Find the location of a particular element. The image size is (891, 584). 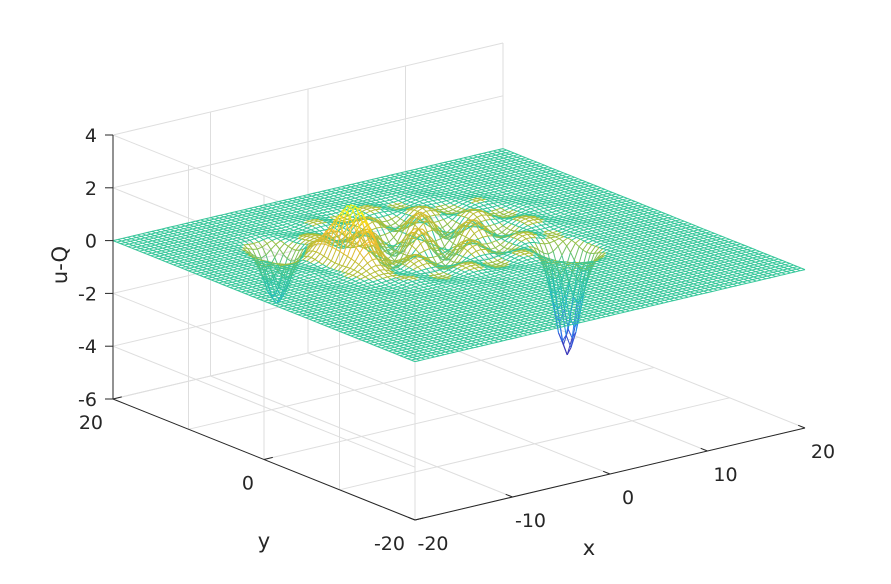

side-wall-grid-z is located at coordinates (264, 353).